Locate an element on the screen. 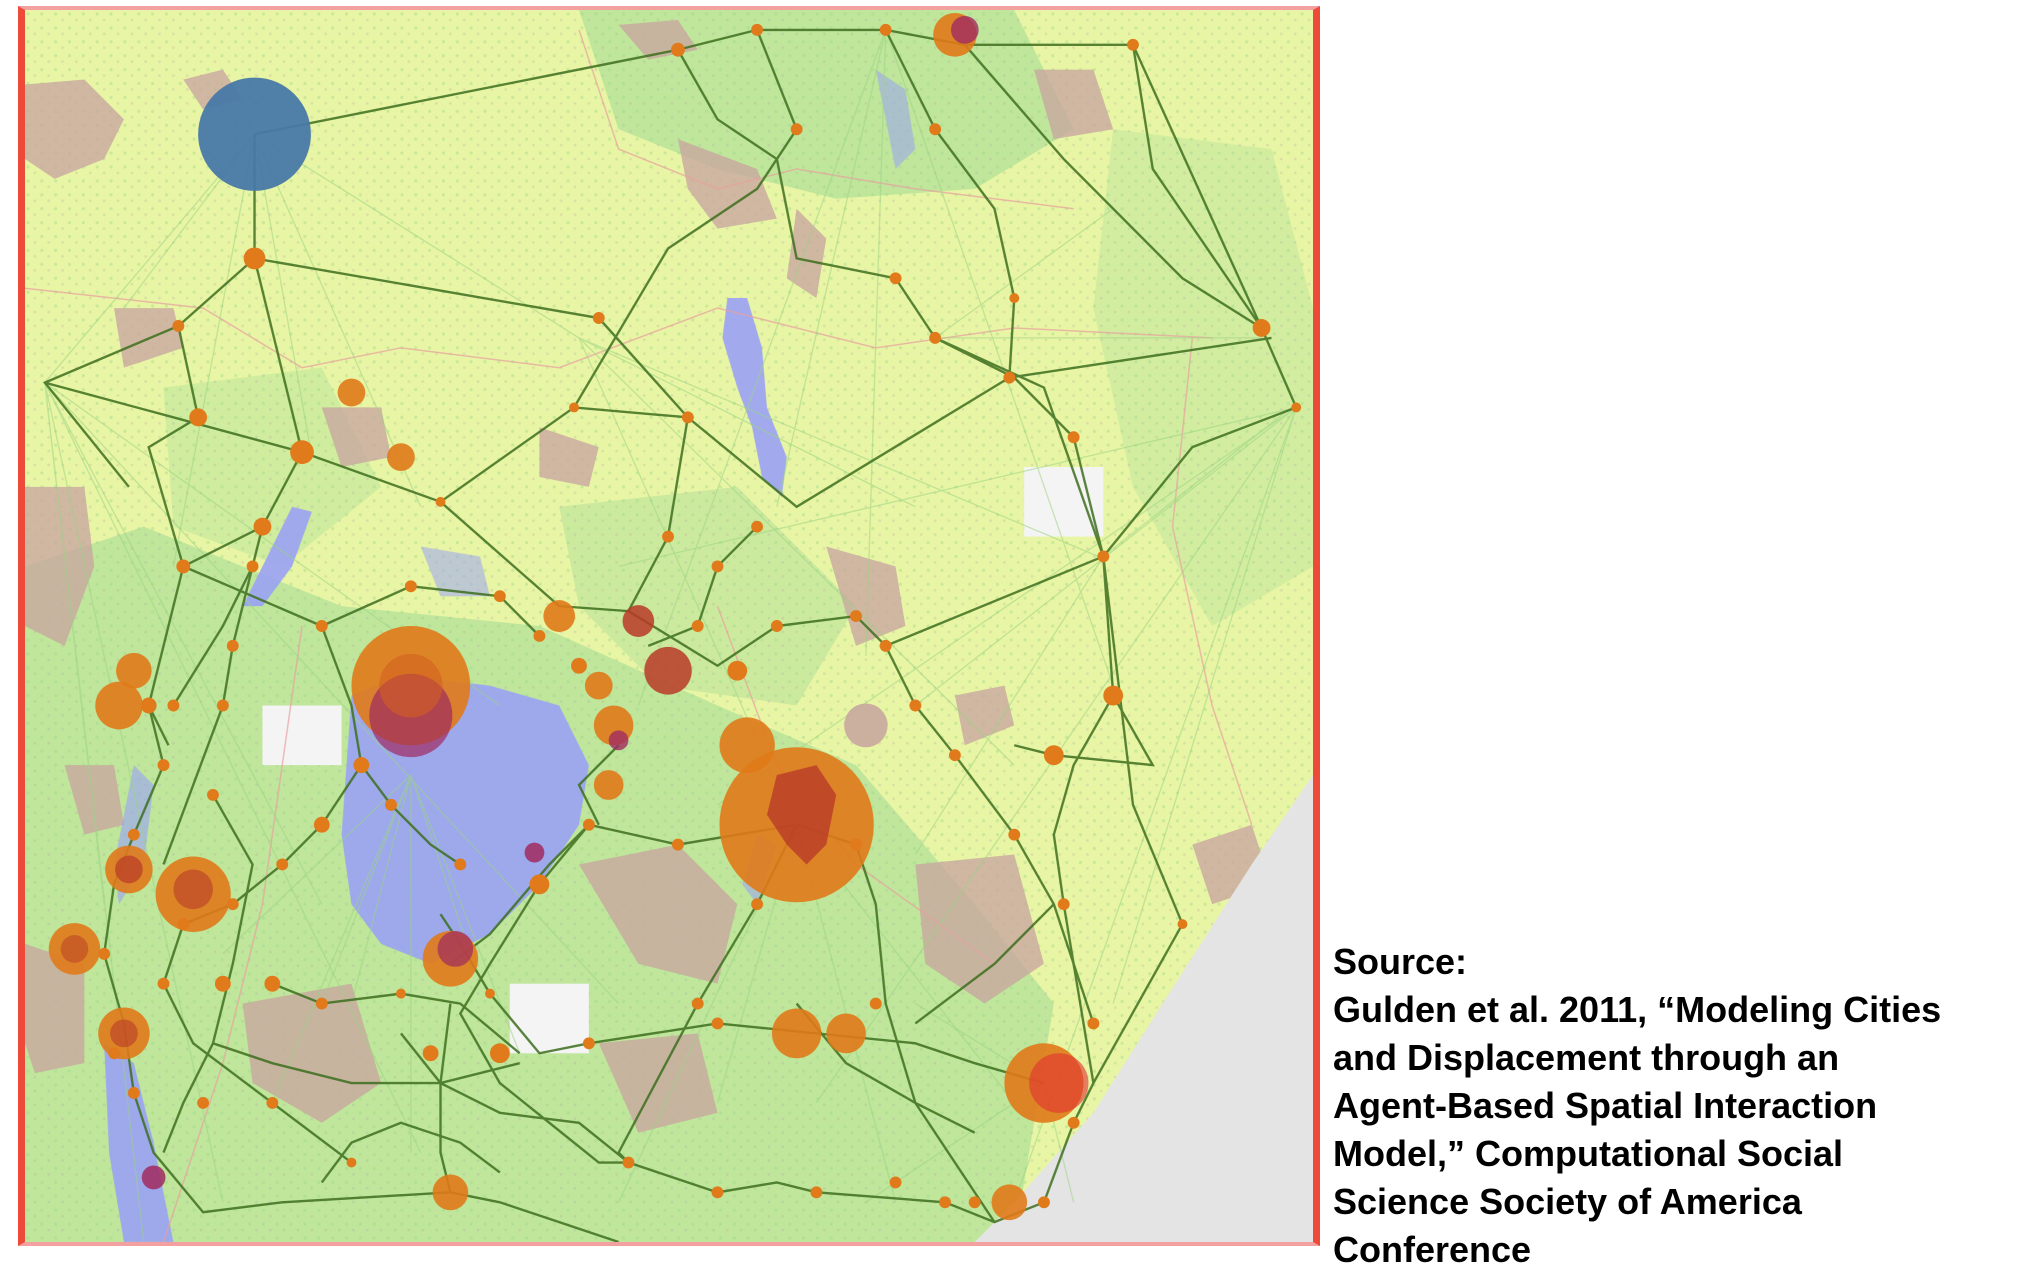  caption-line-3: and Displacement through an is located at coordinates (1586, 1057).